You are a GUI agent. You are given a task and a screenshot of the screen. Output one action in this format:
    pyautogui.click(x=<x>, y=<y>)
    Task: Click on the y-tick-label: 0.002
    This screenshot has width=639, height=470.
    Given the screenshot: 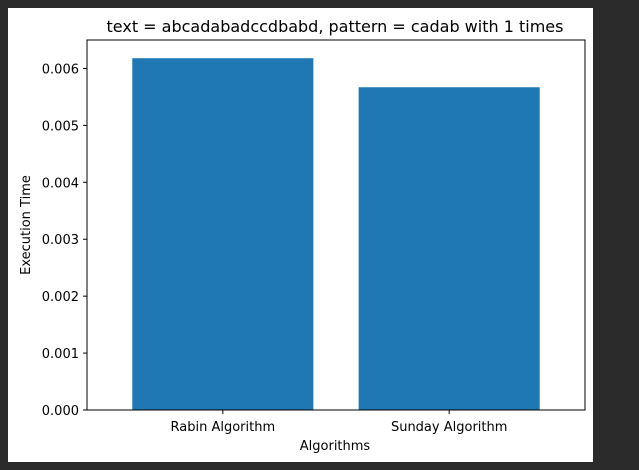 What is the action you would take?
    pyautogui.click(x=60, y=297)
    